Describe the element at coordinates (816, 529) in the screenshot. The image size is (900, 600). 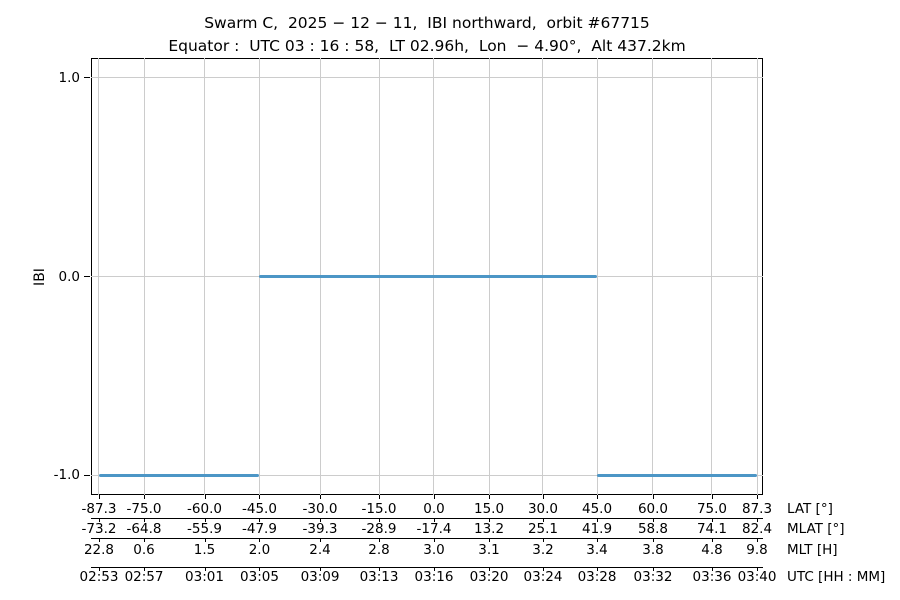
I see `axis-row-label: MLAT [°]` at that location.